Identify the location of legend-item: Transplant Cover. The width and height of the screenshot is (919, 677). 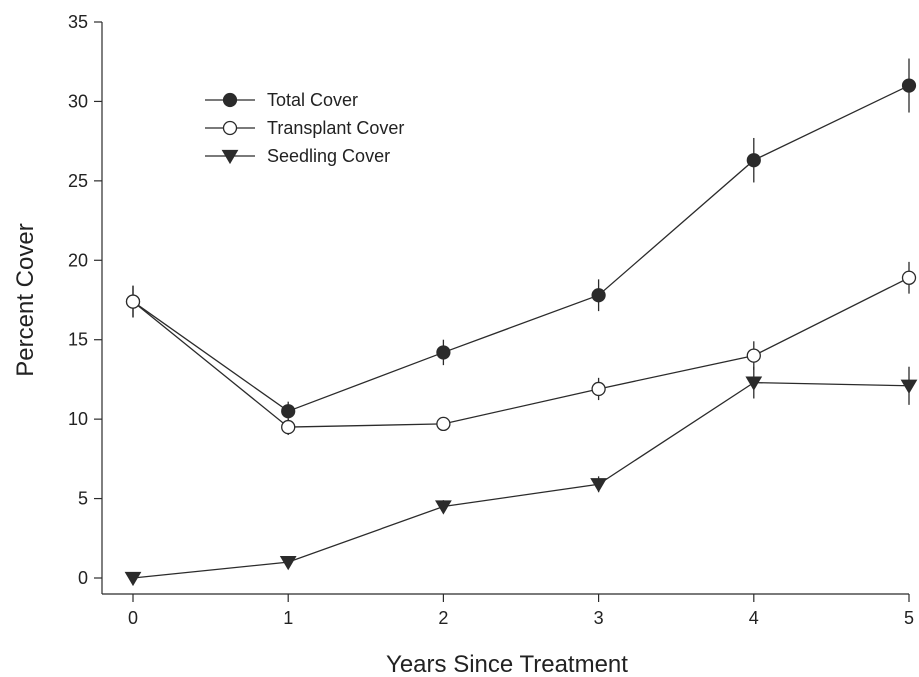
(304, 128).